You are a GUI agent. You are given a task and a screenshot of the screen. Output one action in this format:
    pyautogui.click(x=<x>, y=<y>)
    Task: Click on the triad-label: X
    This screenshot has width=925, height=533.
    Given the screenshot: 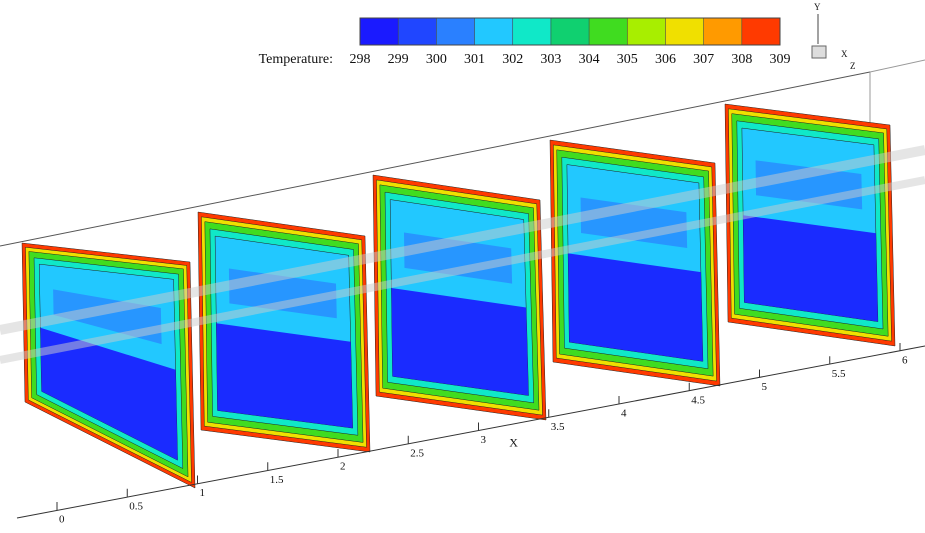 What is the action you would take?
    pyautogui.click(x=844, y=54)
    